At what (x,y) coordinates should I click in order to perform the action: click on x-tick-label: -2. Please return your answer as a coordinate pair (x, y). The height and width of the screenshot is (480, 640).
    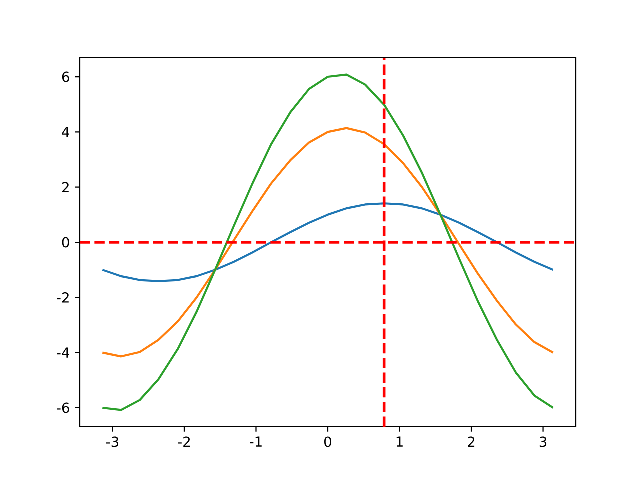
    Looking at the image, I should click on (184, 441).